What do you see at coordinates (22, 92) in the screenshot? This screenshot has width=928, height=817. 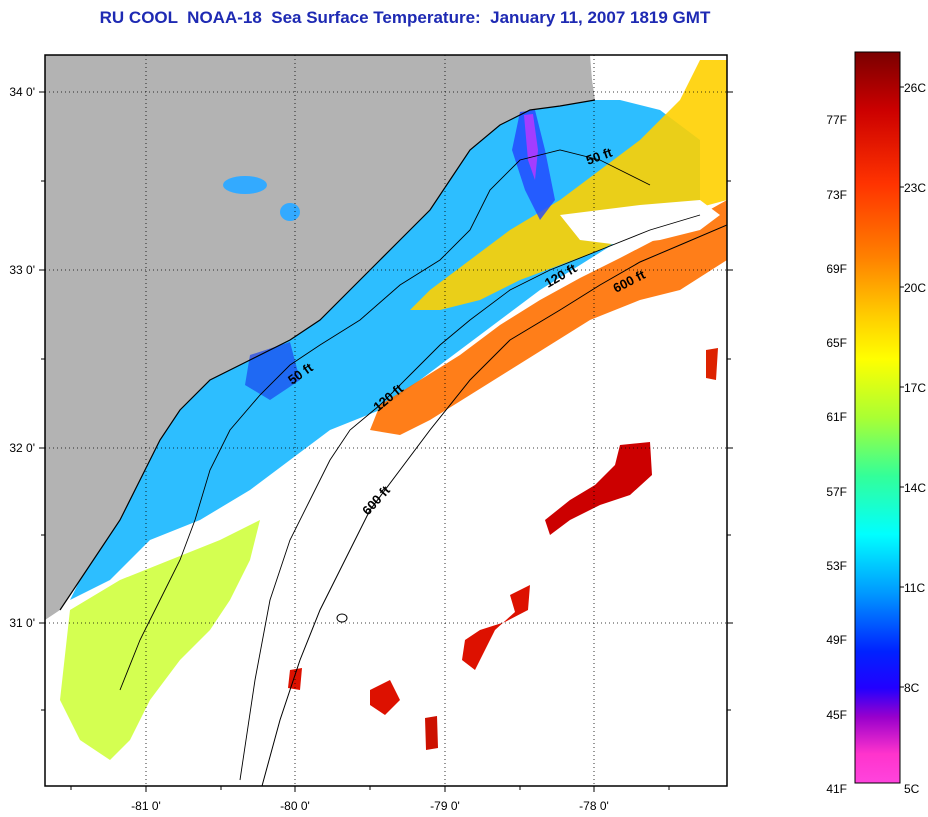 I see `y-tick-label: 34 0'` at bounding box center [22, 92].